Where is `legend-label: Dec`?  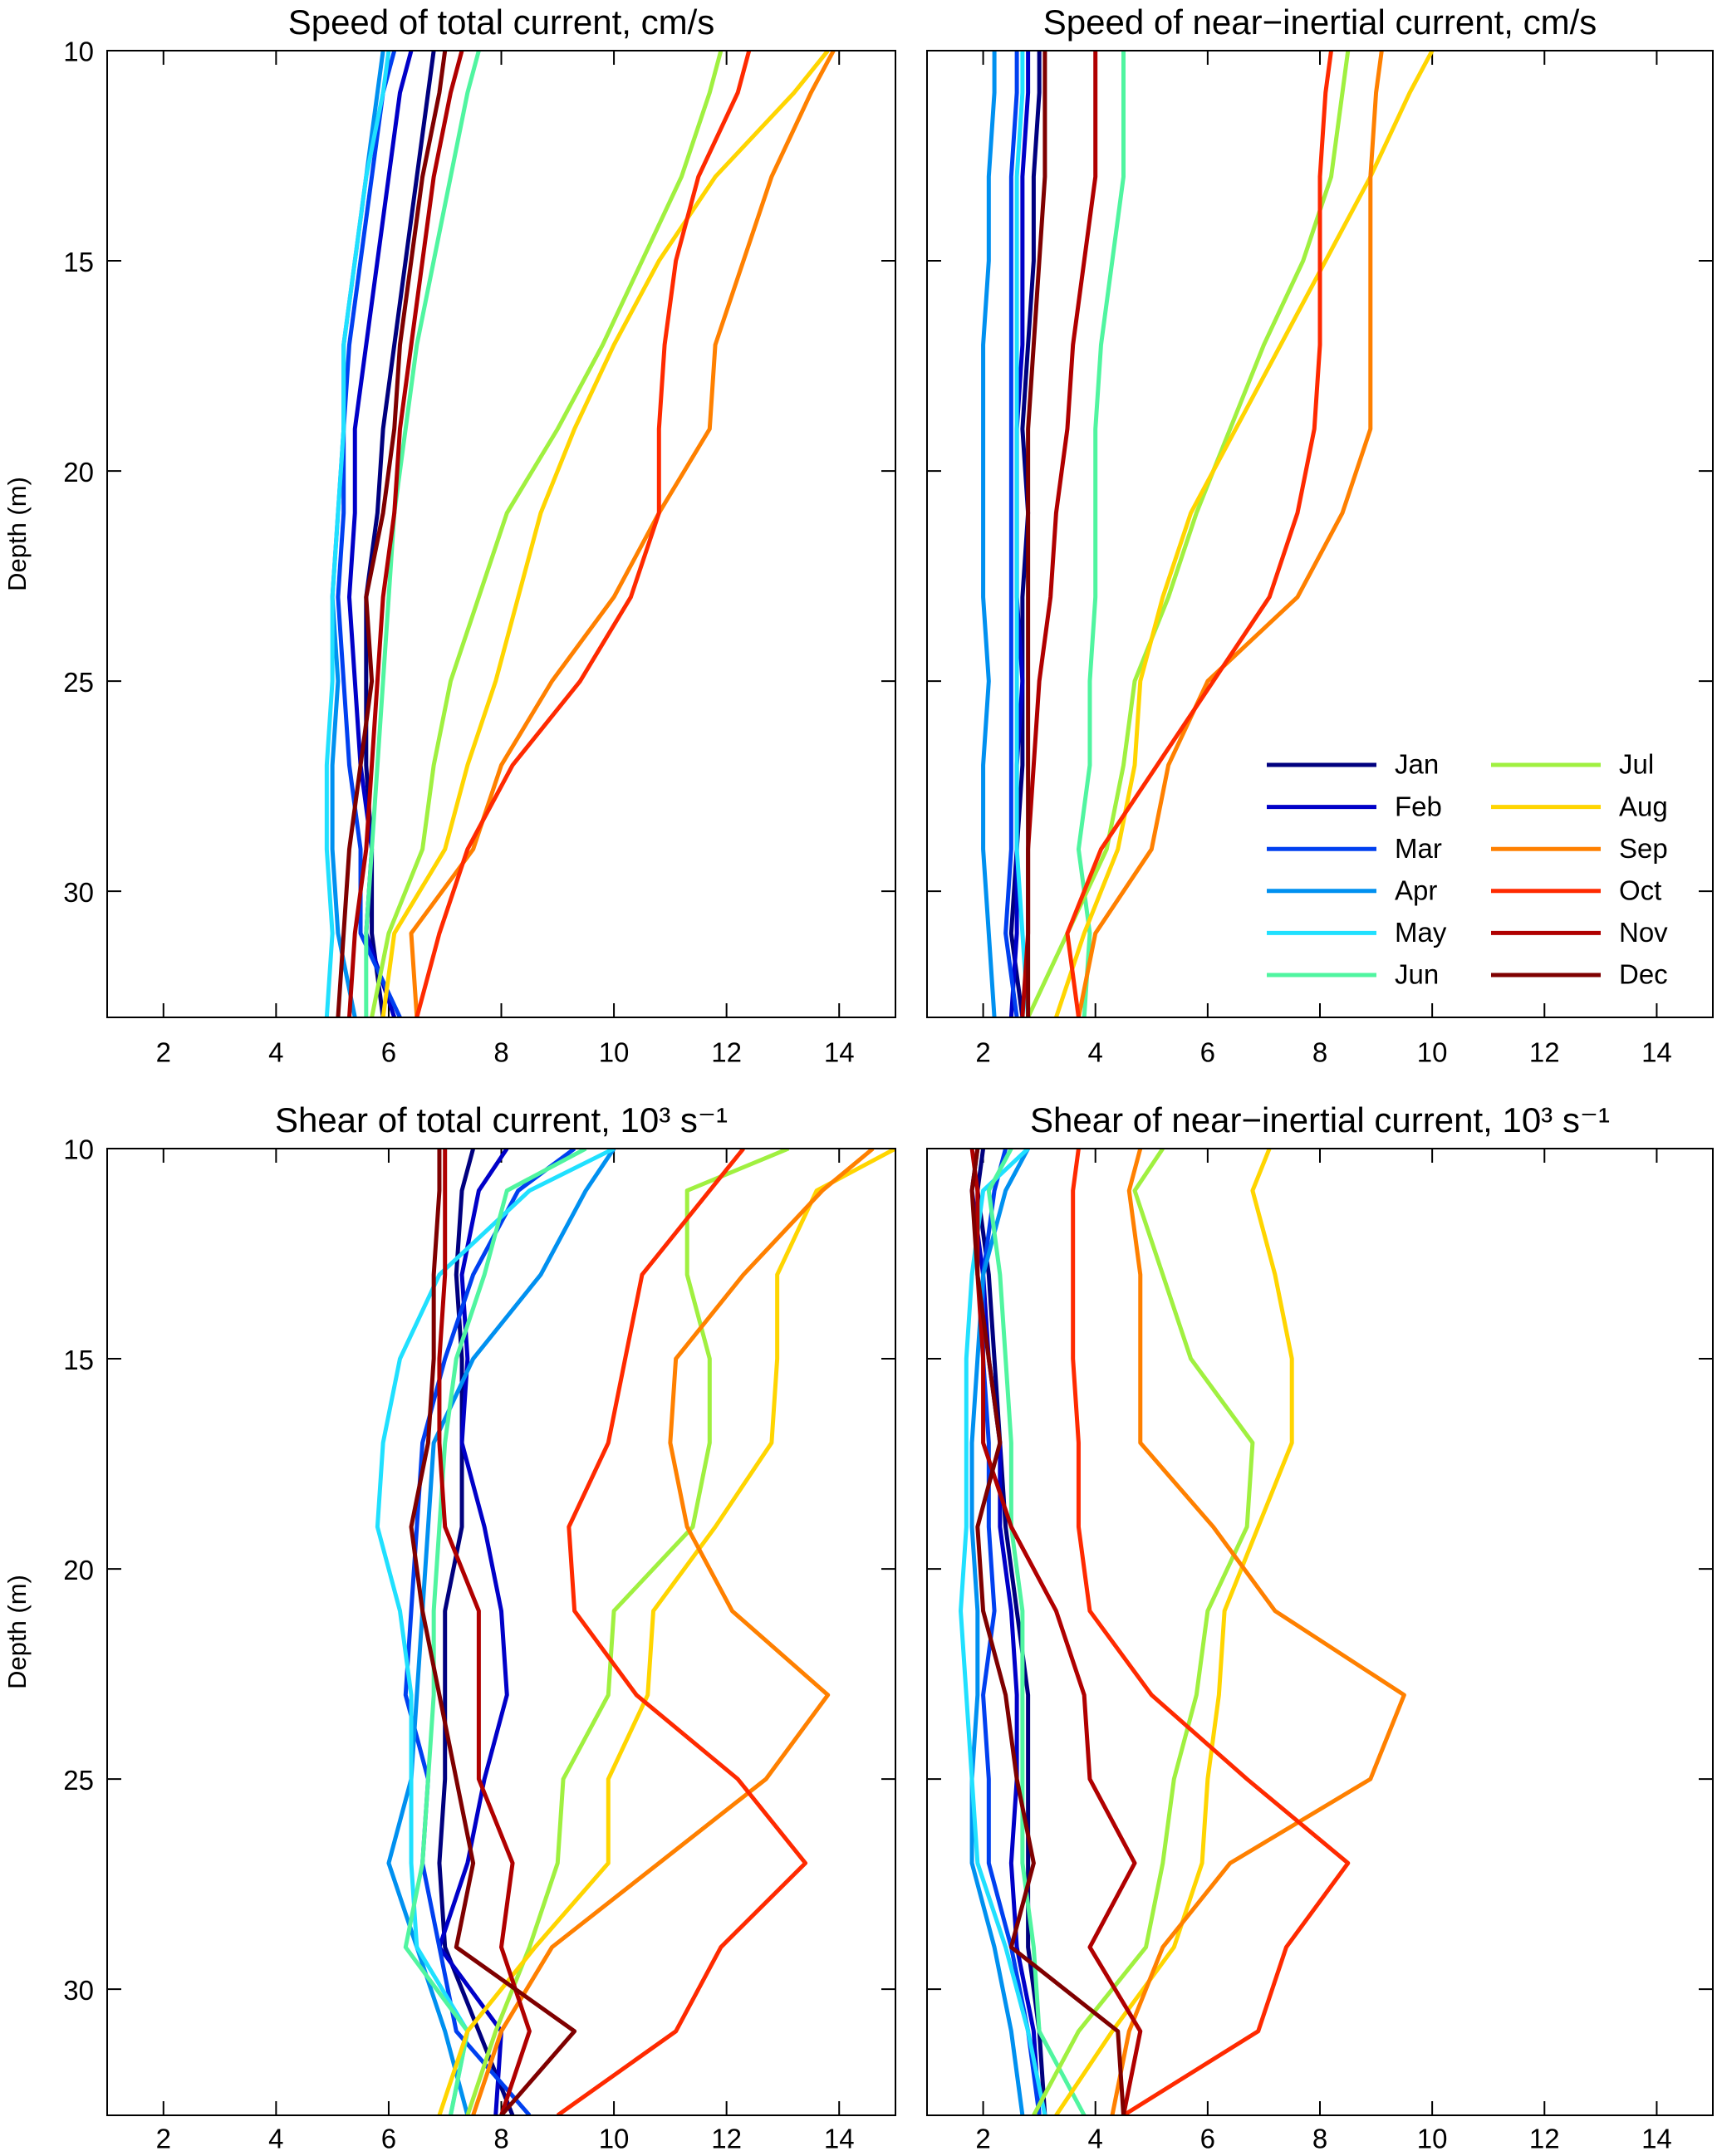
legend-label: Dec is located at coordinates (1643, 974).